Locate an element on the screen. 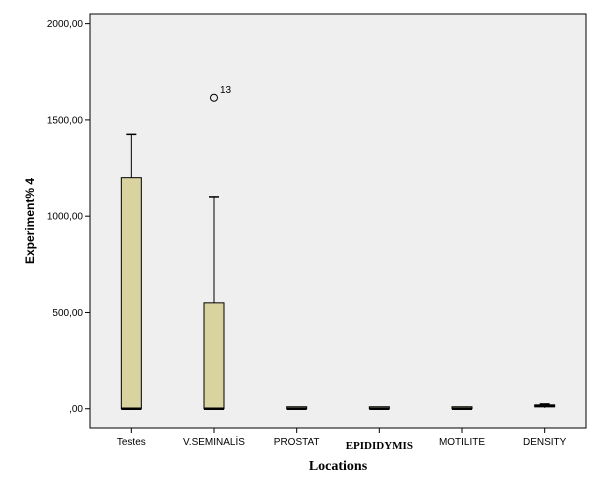 This screenshot has width=606, height=477. x-tick-label: EPIDIDYMIS is located at coordinates (379, 446).